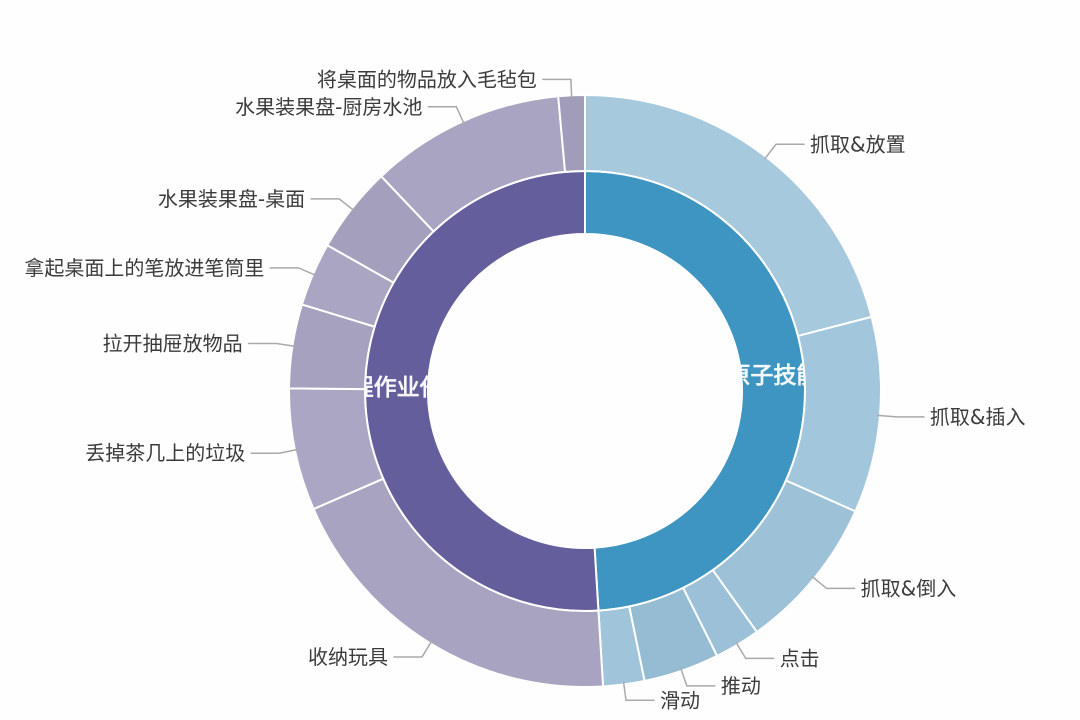  Describe the element at coordinates (328, 107) in the screenshot. I see `outer-ring-label-11: 水果装果盘-厨房水池` at that location.